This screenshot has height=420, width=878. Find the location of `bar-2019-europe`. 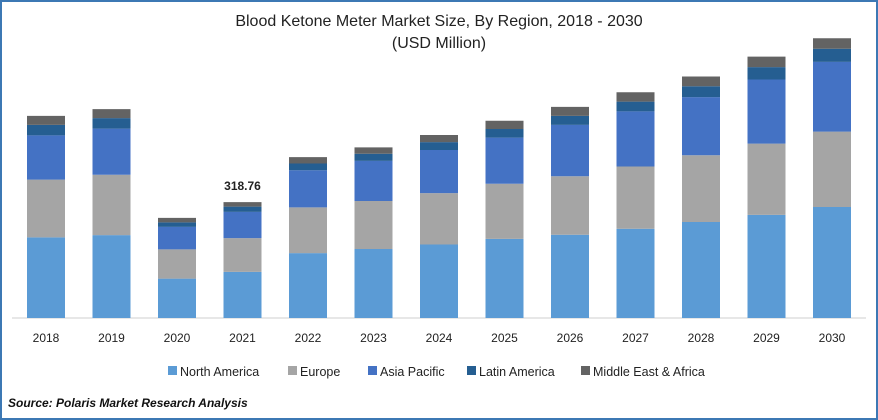

bar-2019-europe is located at coordinates (111, 205).